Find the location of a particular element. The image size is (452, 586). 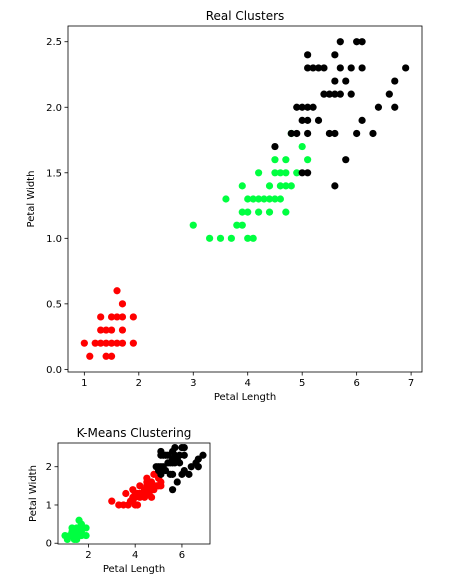

x-tick-label: 7 is located at coordinates (411, 383).